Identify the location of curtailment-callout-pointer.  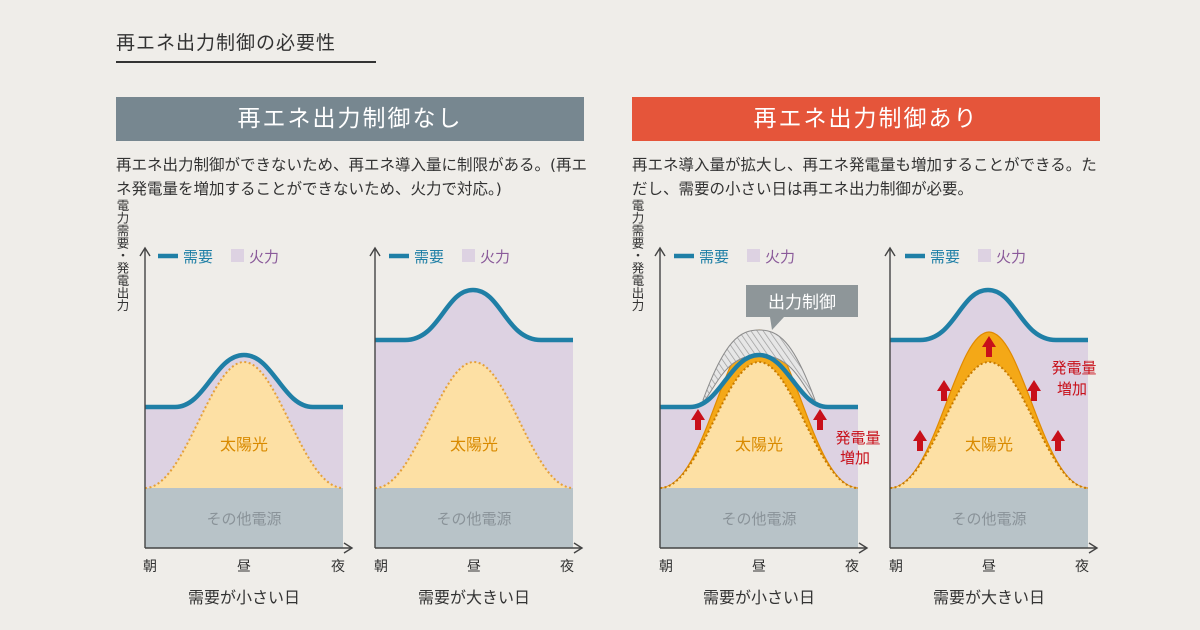
(777, 323).